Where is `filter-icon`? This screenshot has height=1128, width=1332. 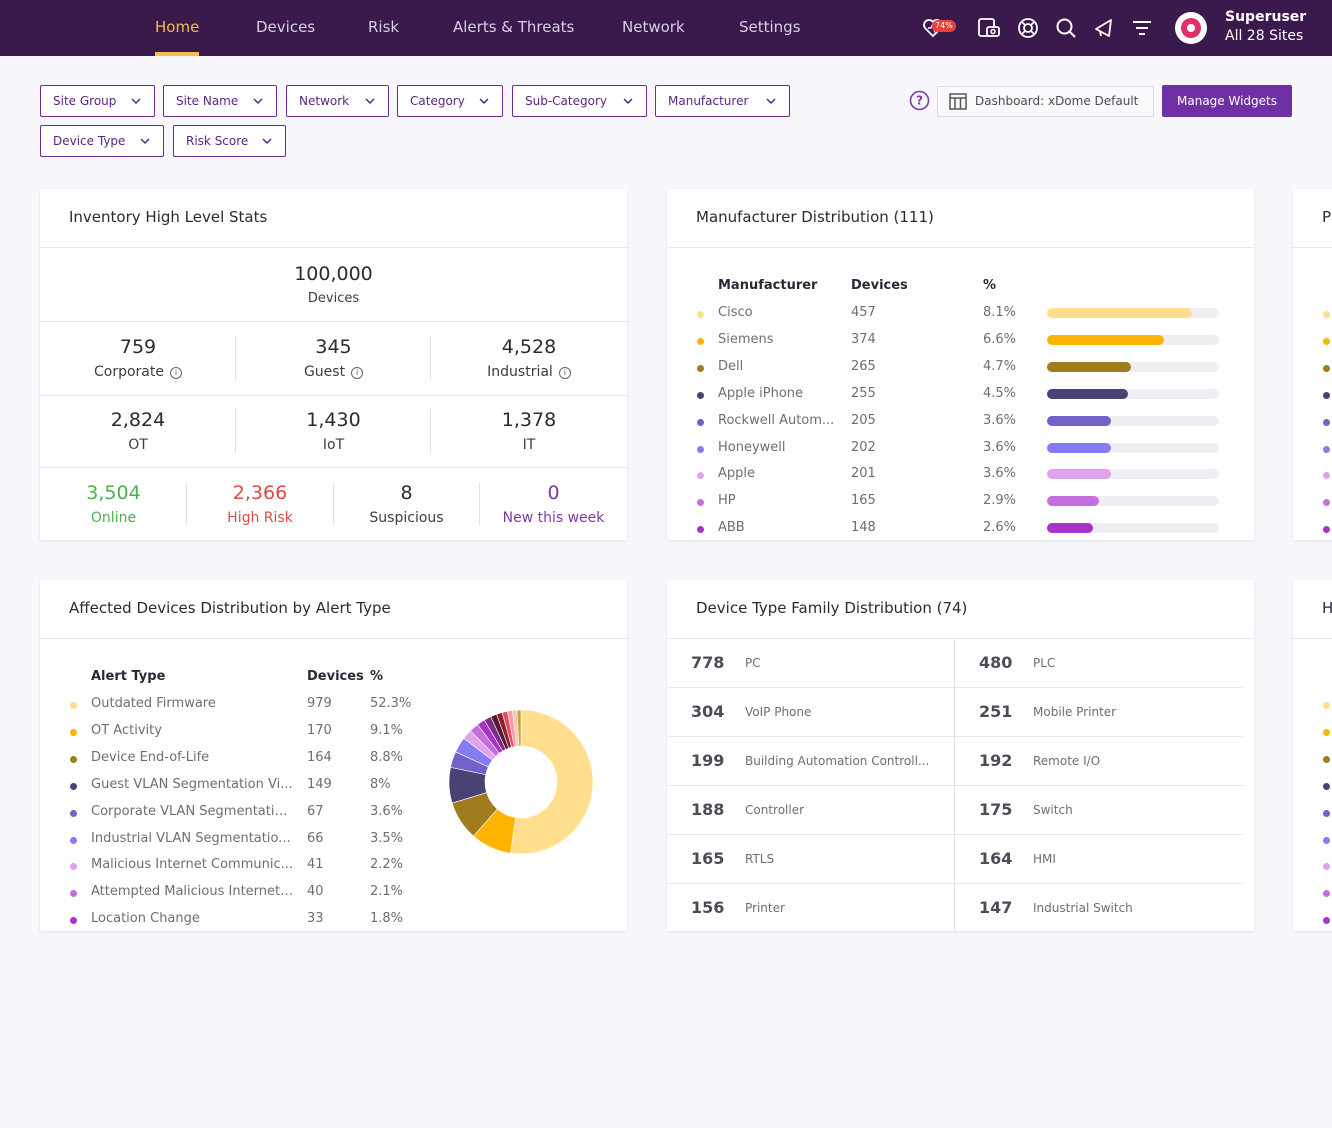
filter-icon is located at coordinates (1142, 28).